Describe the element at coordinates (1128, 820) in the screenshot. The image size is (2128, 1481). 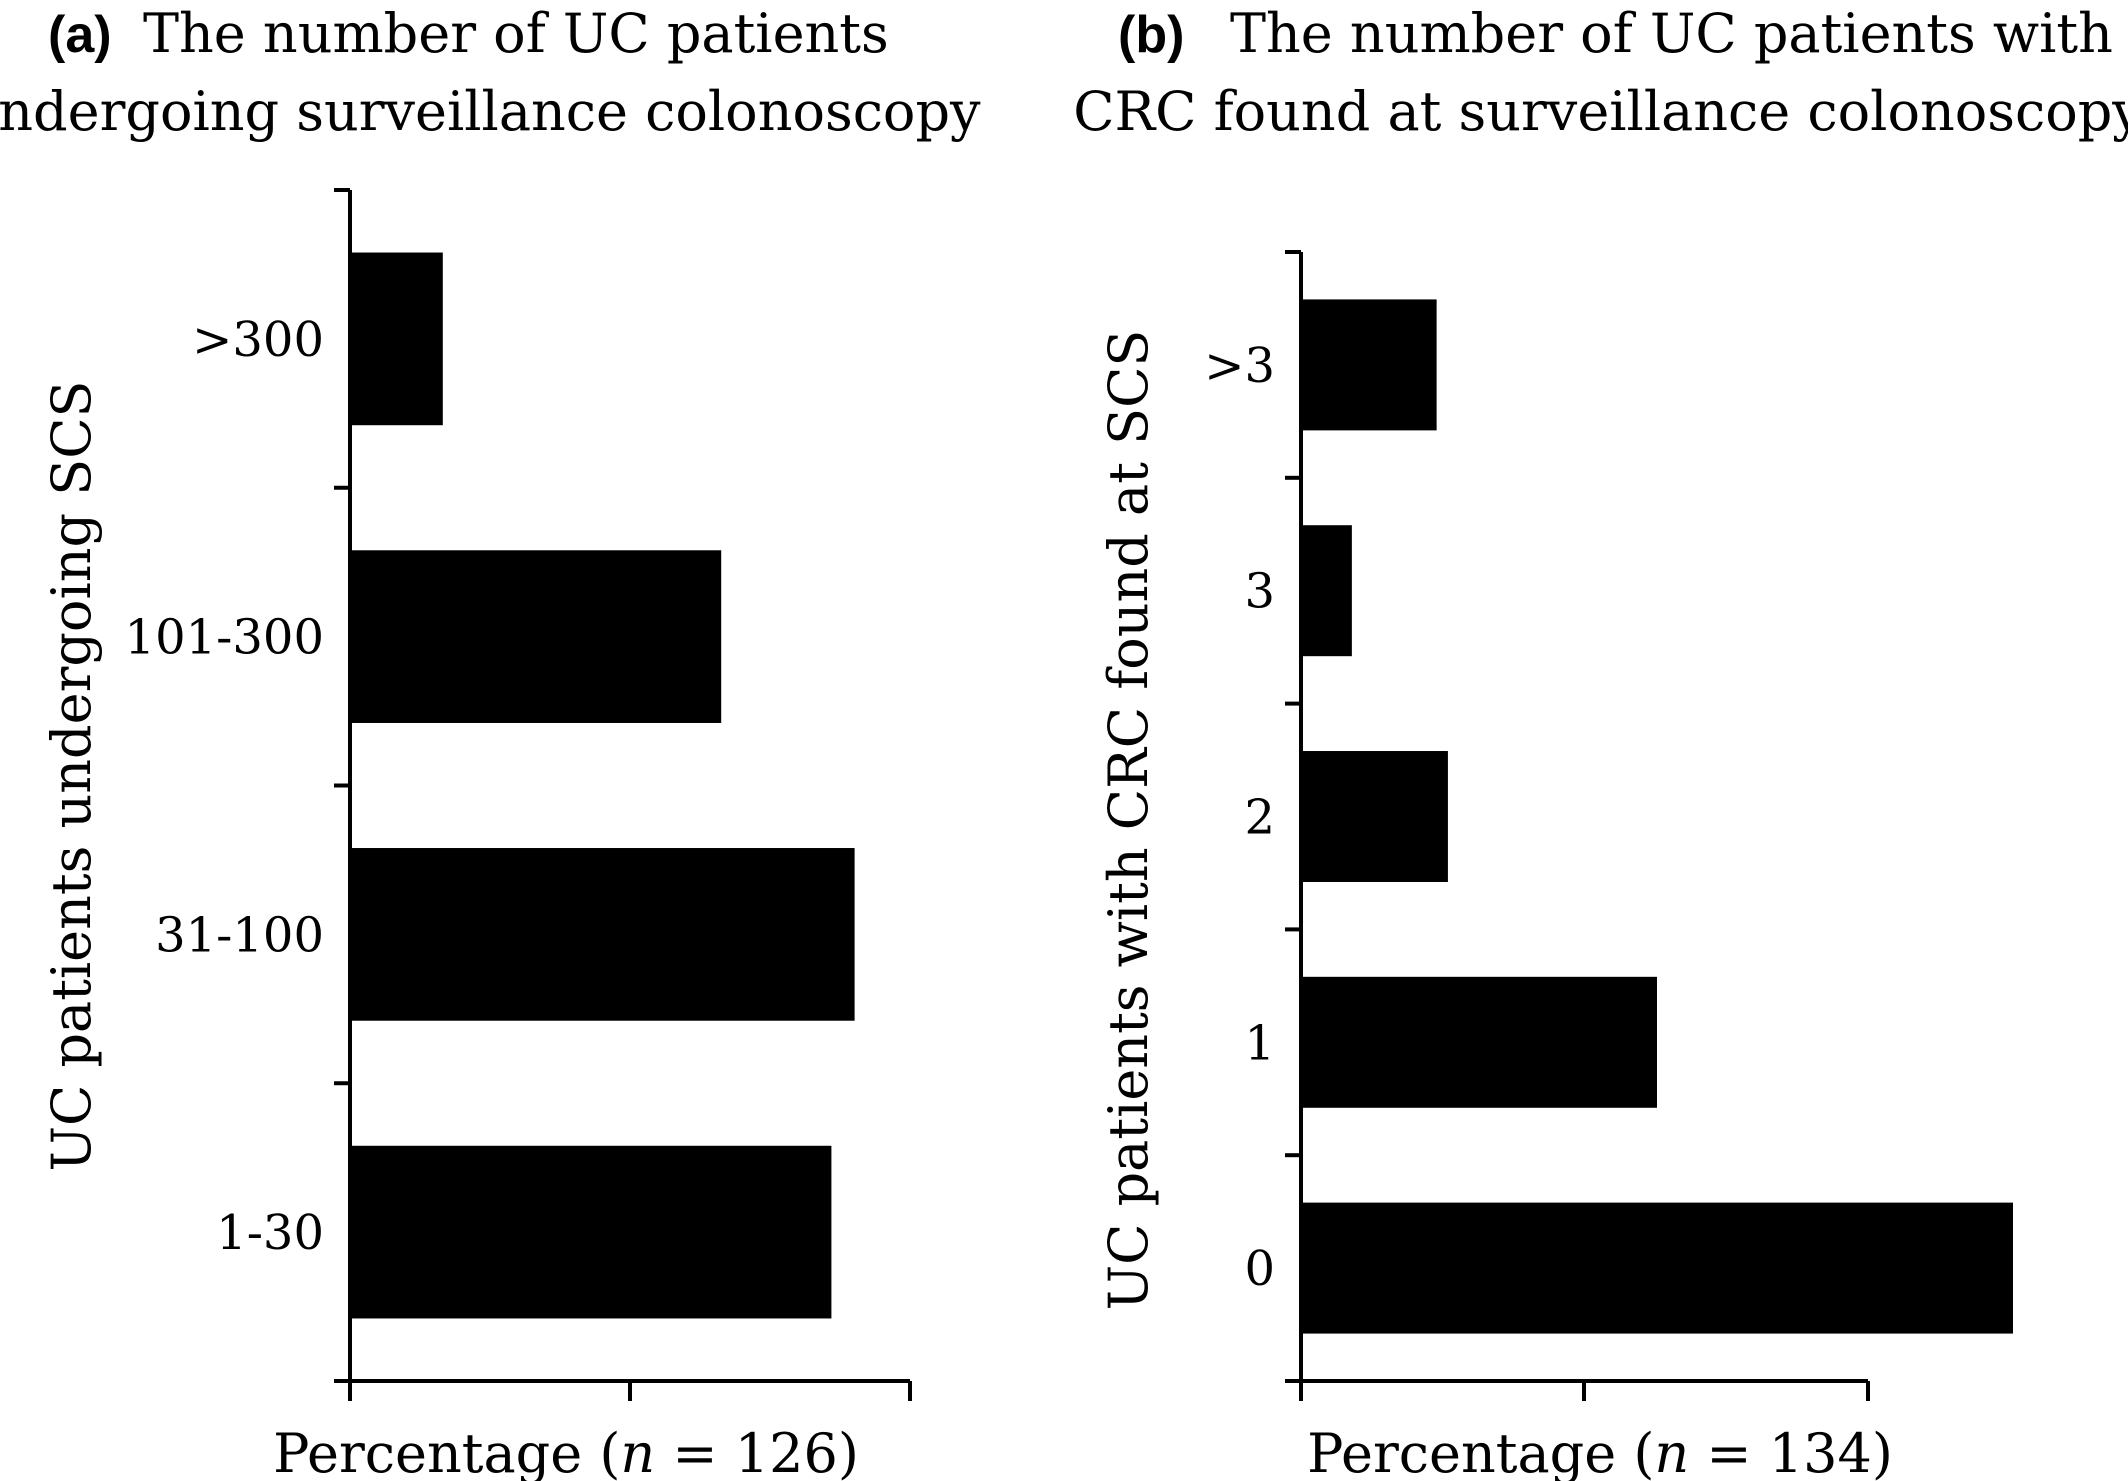
I see `panel-b-y-axis-title: UC patients with CRC found at SCS` at that location.